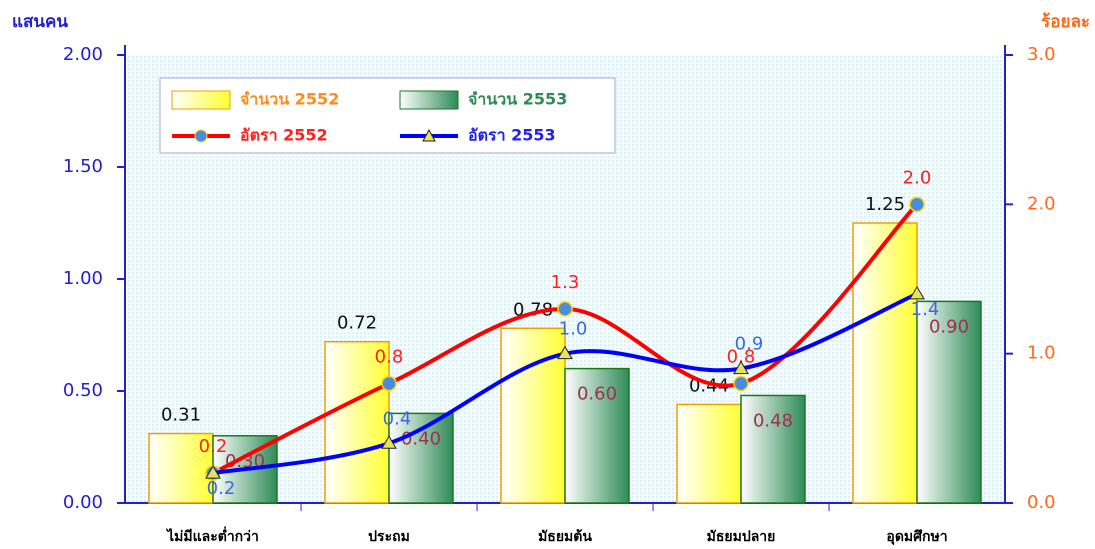  I want to click on y2-tick-label: 0.0, so click(1041, 502).